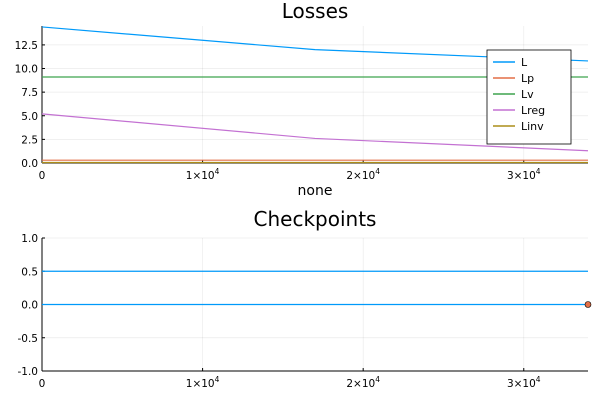 This screenshot has height=400, width=600. What do you see at coordinates (29, 117) in the screenshot?
I see `y-tick-label: 5.0` at bounding box center [29, 117].